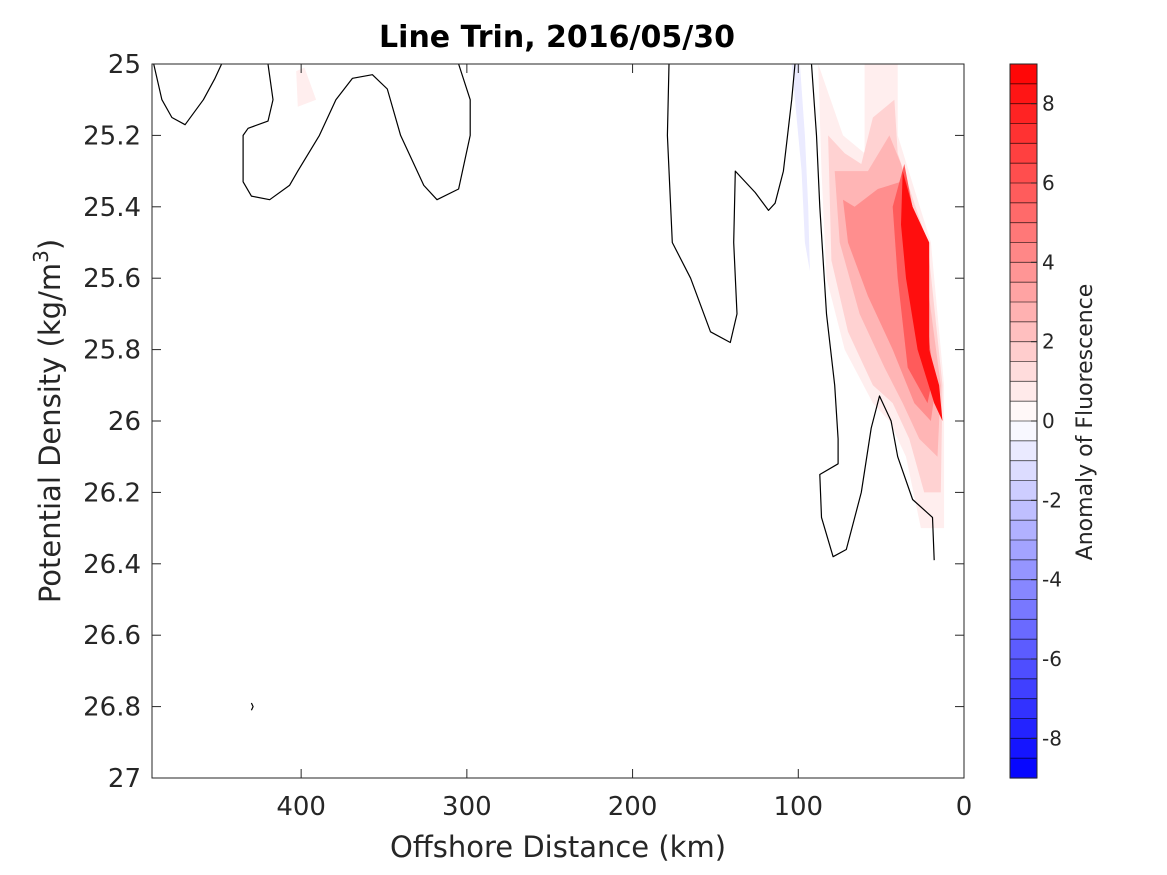 The height and width of the screenshot is (875, 1167). I want to click on y-tick-label: 25.4, so click(112, 208).